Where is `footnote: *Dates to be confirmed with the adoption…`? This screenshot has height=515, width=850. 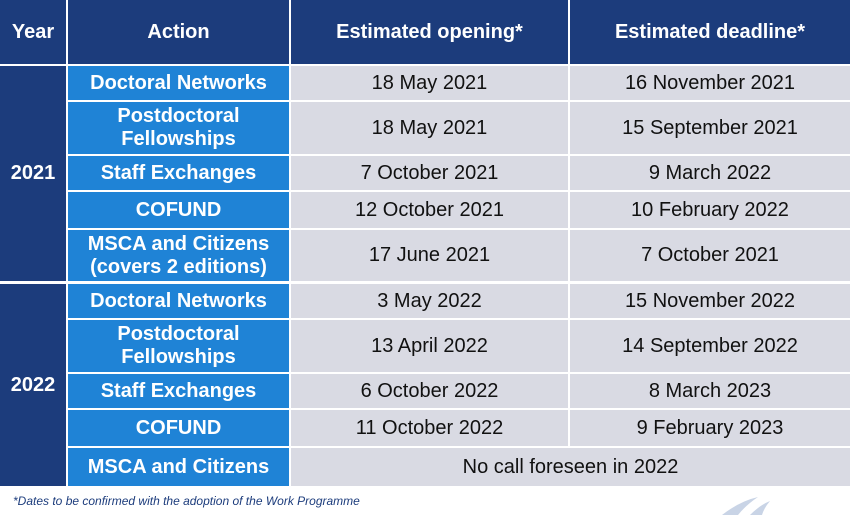
footnote: *Dates to be confirmed with the adoption… is located at coordinates (186, 501).